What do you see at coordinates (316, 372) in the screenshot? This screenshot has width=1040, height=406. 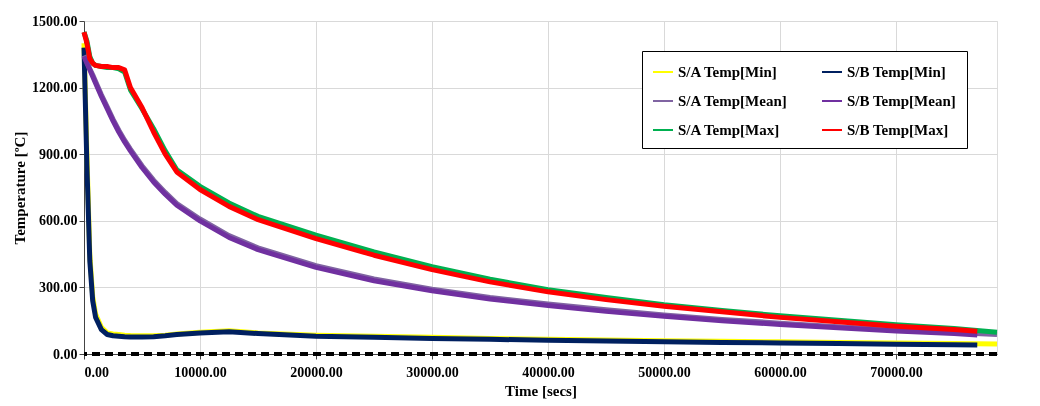 I see `x-tick-label: 20000.00` at bounding box center [316, 372].